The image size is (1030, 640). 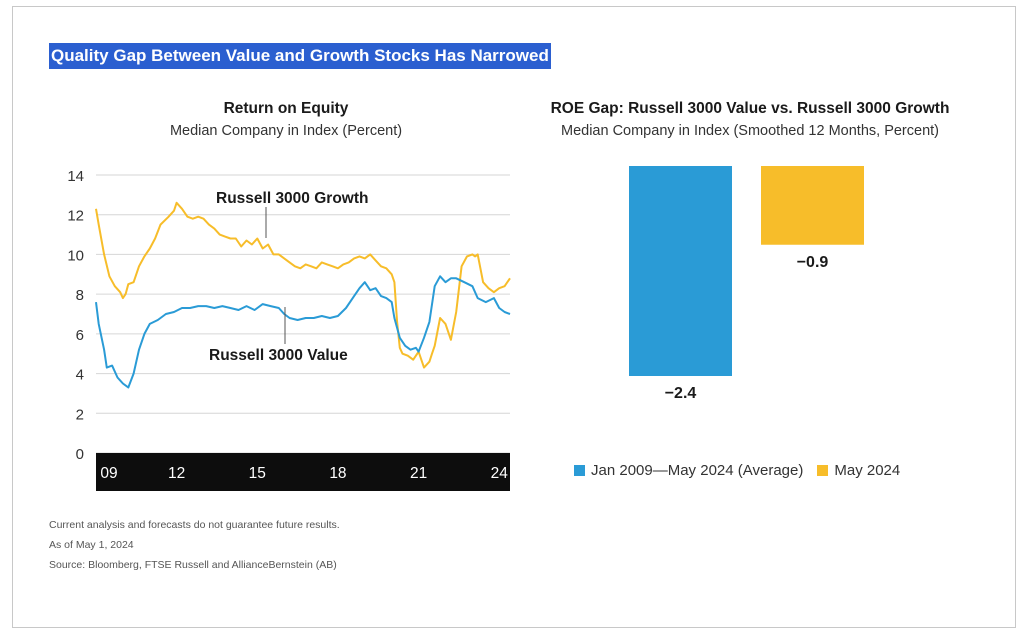 I want to click on y-tick-label: 8, so click(x=80, y=295).